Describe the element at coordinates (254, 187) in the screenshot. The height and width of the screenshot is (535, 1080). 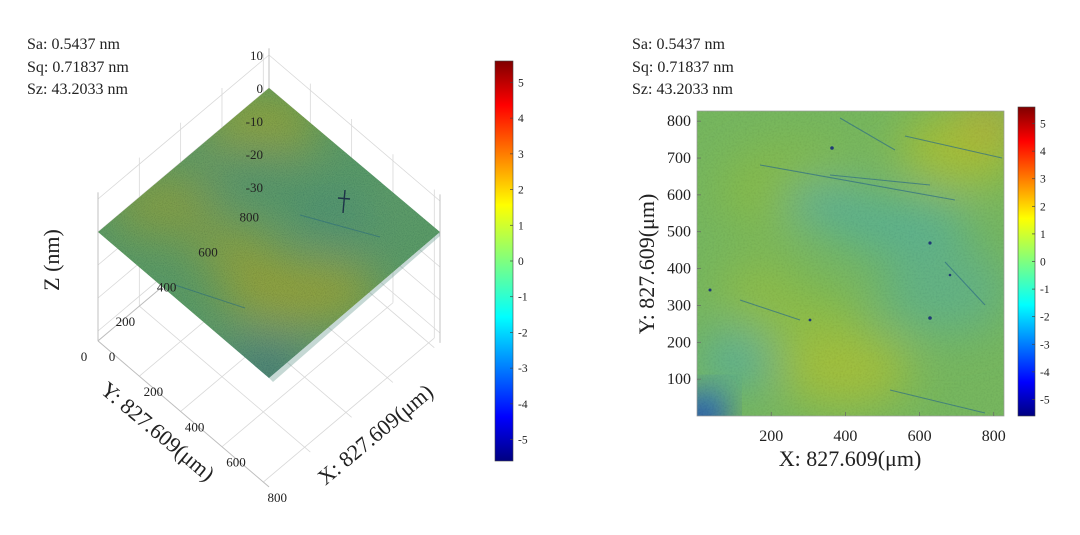
I see `z-tick-label-3d: -30` at that location.